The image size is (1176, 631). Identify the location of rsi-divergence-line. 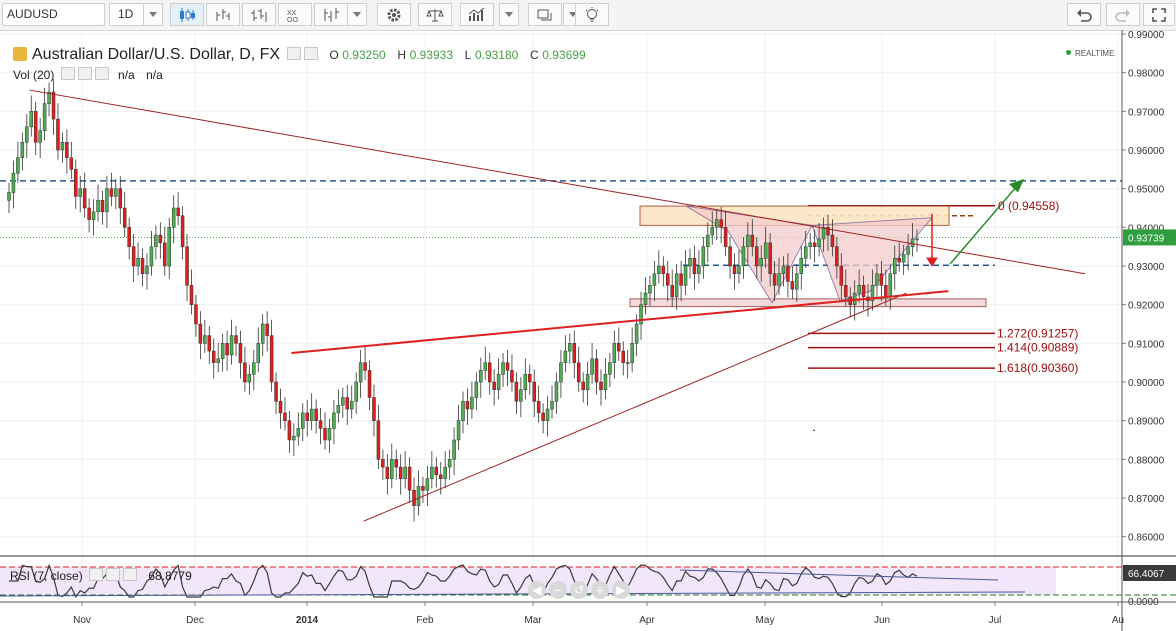
(839, 575).